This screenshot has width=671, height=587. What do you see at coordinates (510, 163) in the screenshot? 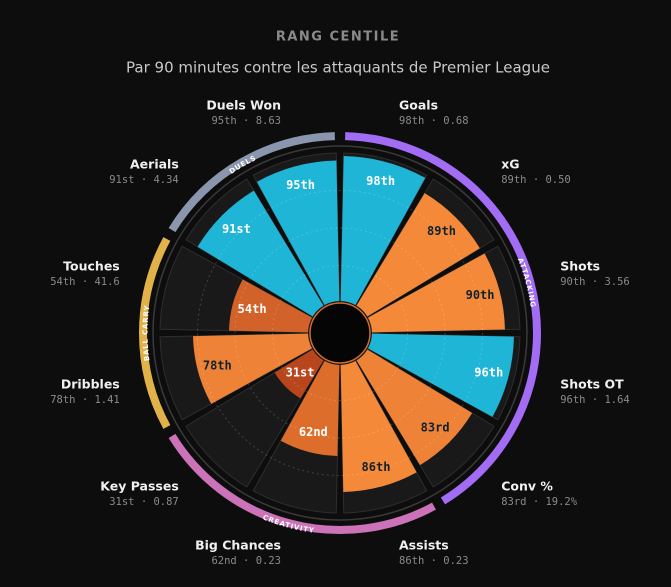
I see `category-label: xG` at bounding box center [510, 163].